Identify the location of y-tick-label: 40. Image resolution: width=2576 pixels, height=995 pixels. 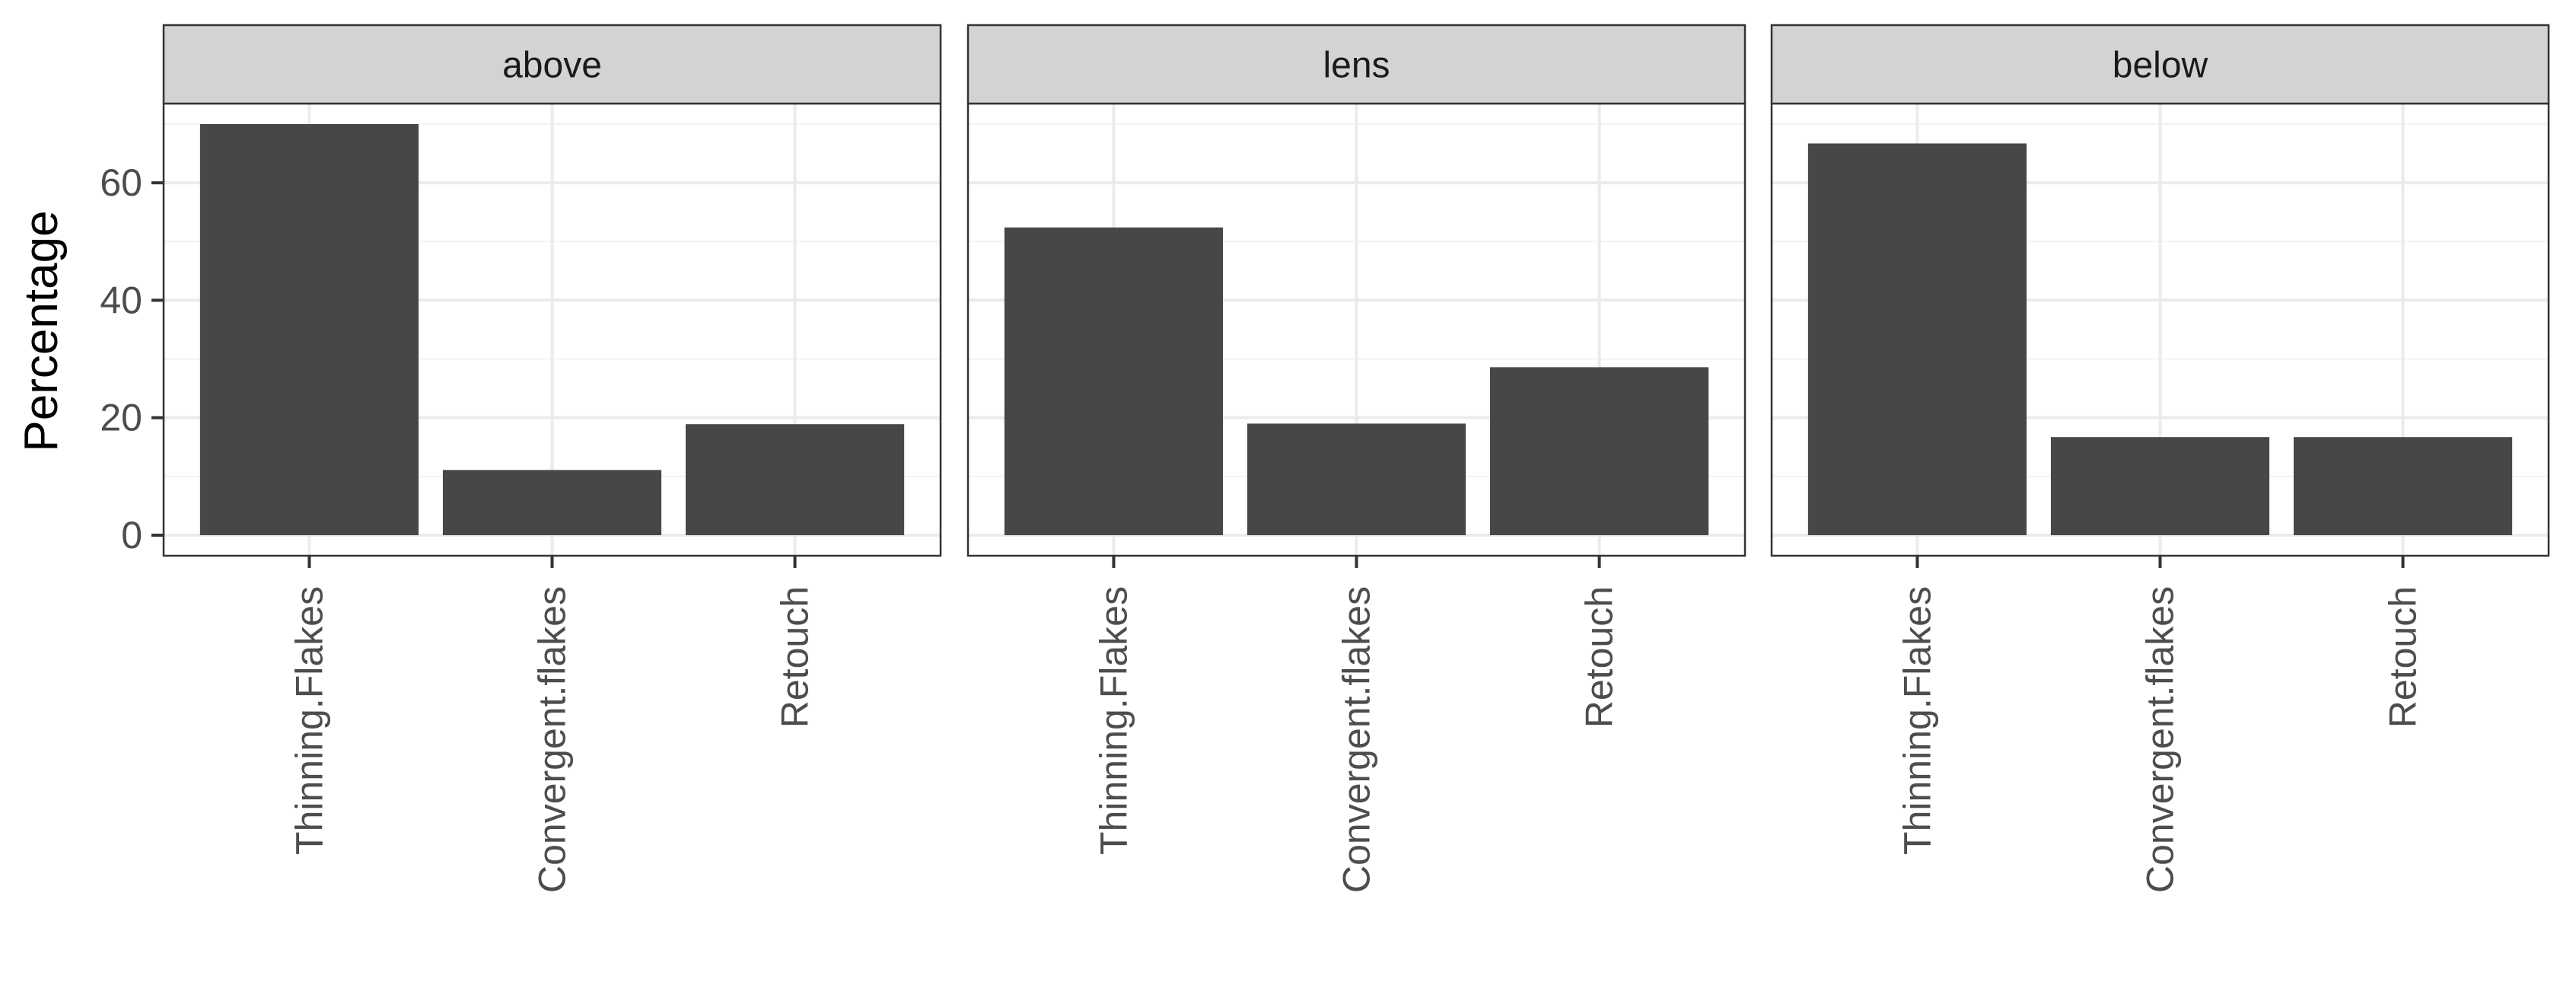
(121, 300).